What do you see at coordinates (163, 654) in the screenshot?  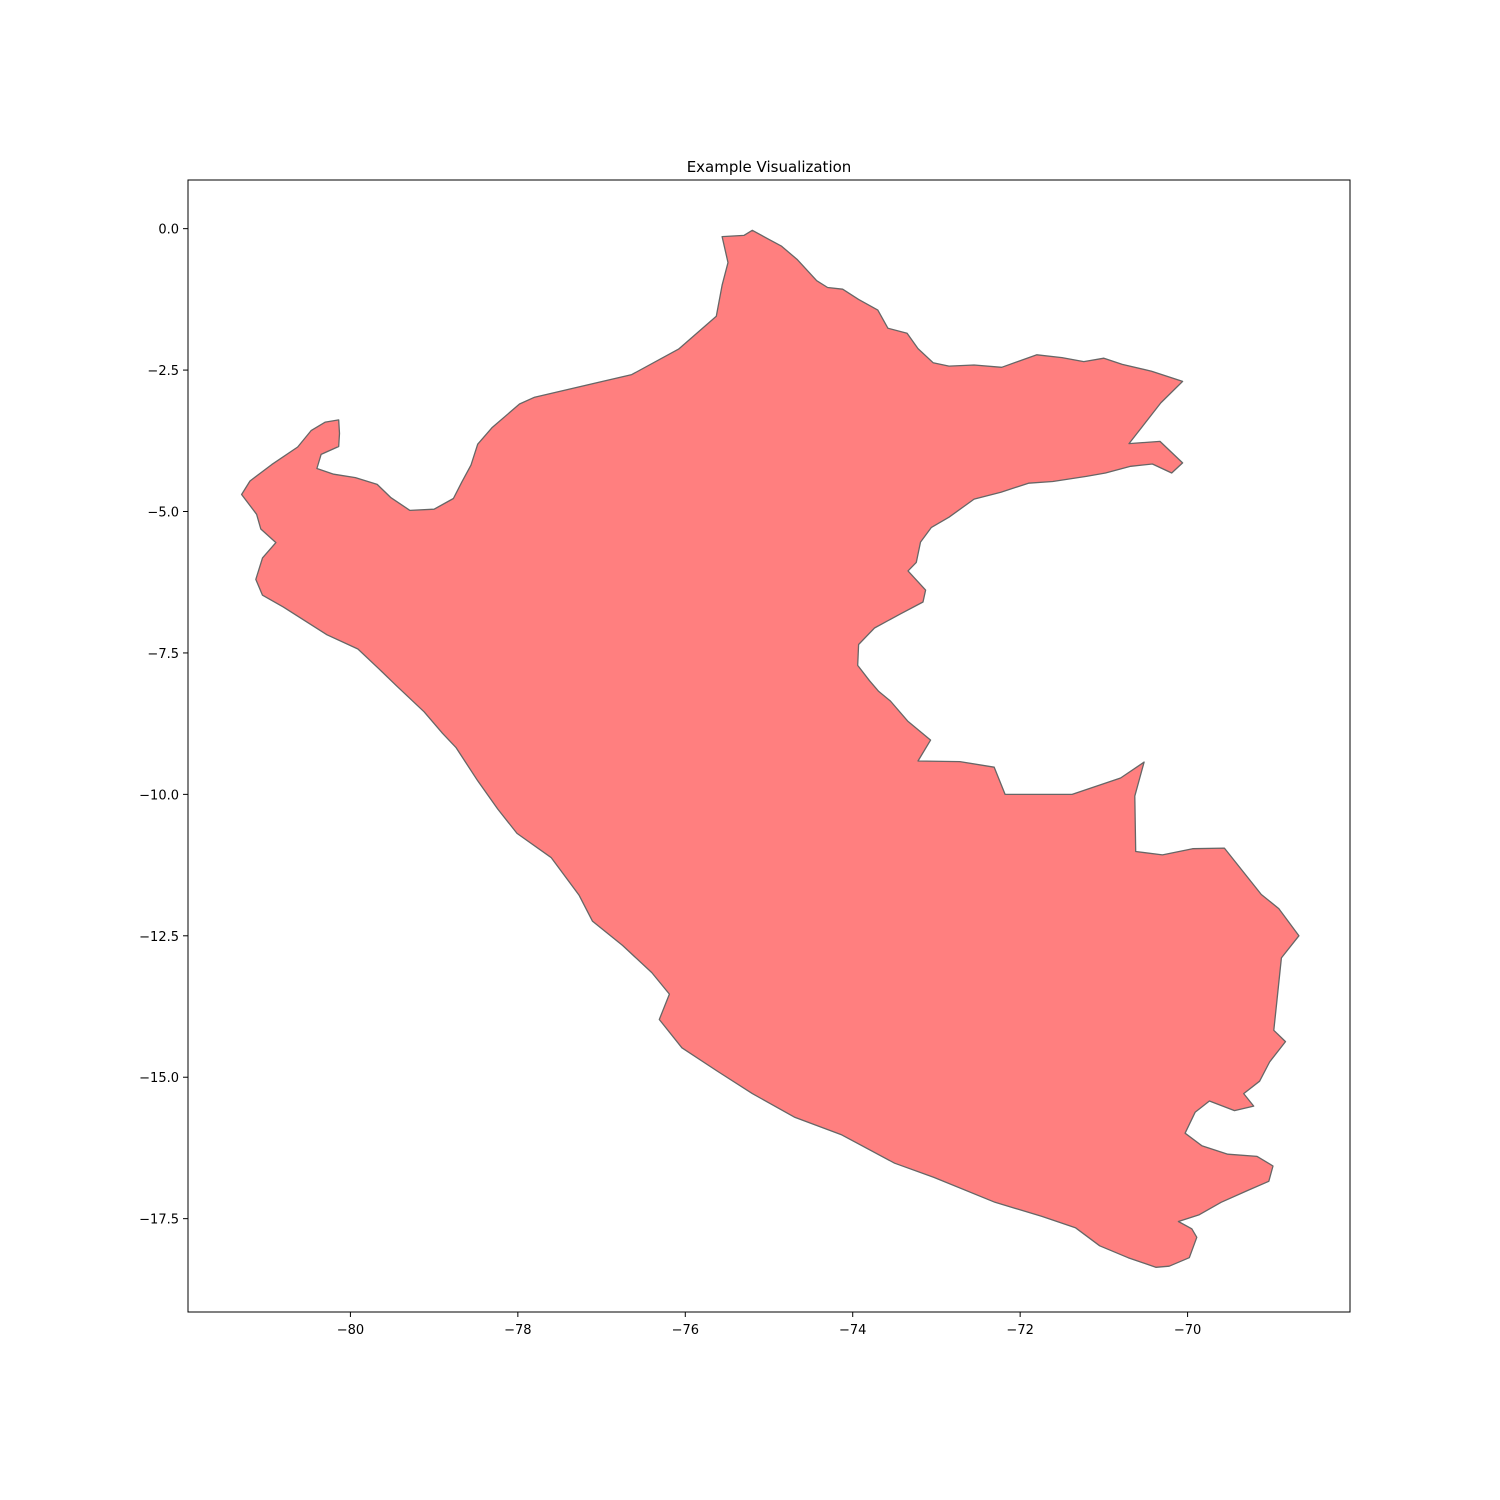 I see `y-tick-label: −7.5` at bounding box center [163, 654].